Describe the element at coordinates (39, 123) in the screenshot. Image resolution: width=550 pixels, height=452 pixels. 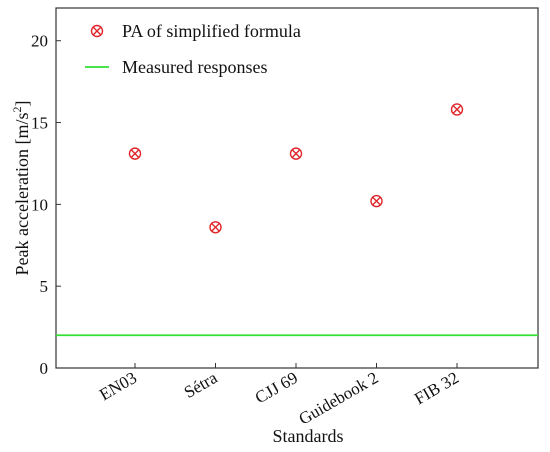
I see `y-tick-label: 15` at that location.